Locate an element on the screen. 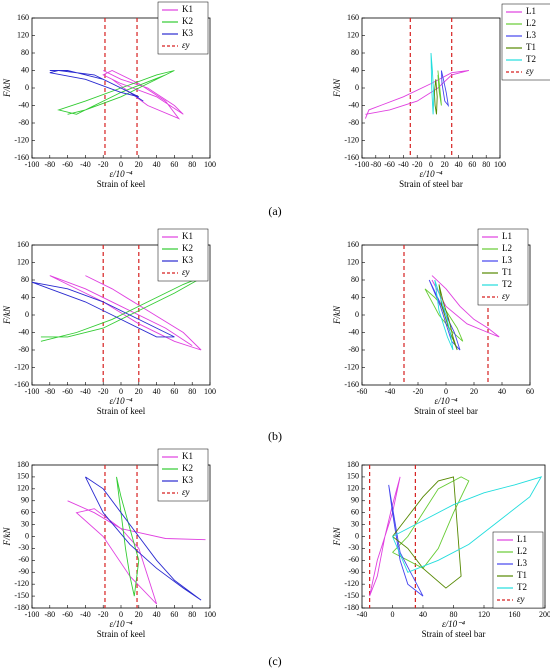 Image resolution: width=550 pixels, height=672 pixels. legend-label: K3 is located at coordinates (187, 260).